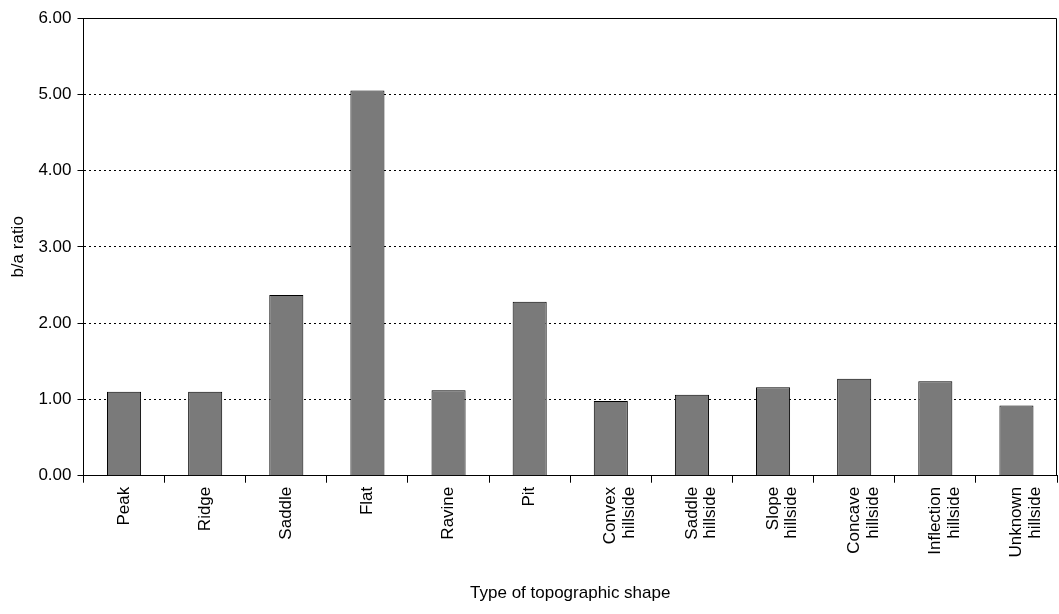  I want to click on x-axis-title: Type of topographic shape, so click(570, 593).